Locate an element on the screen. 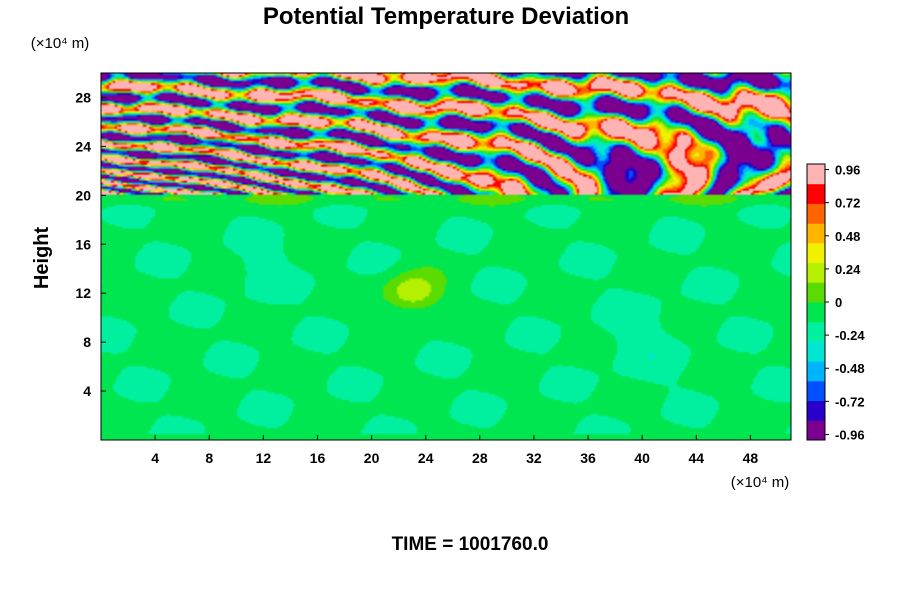  chart-title: Potential Temperature Deviation is located at coordinates (446, 16).